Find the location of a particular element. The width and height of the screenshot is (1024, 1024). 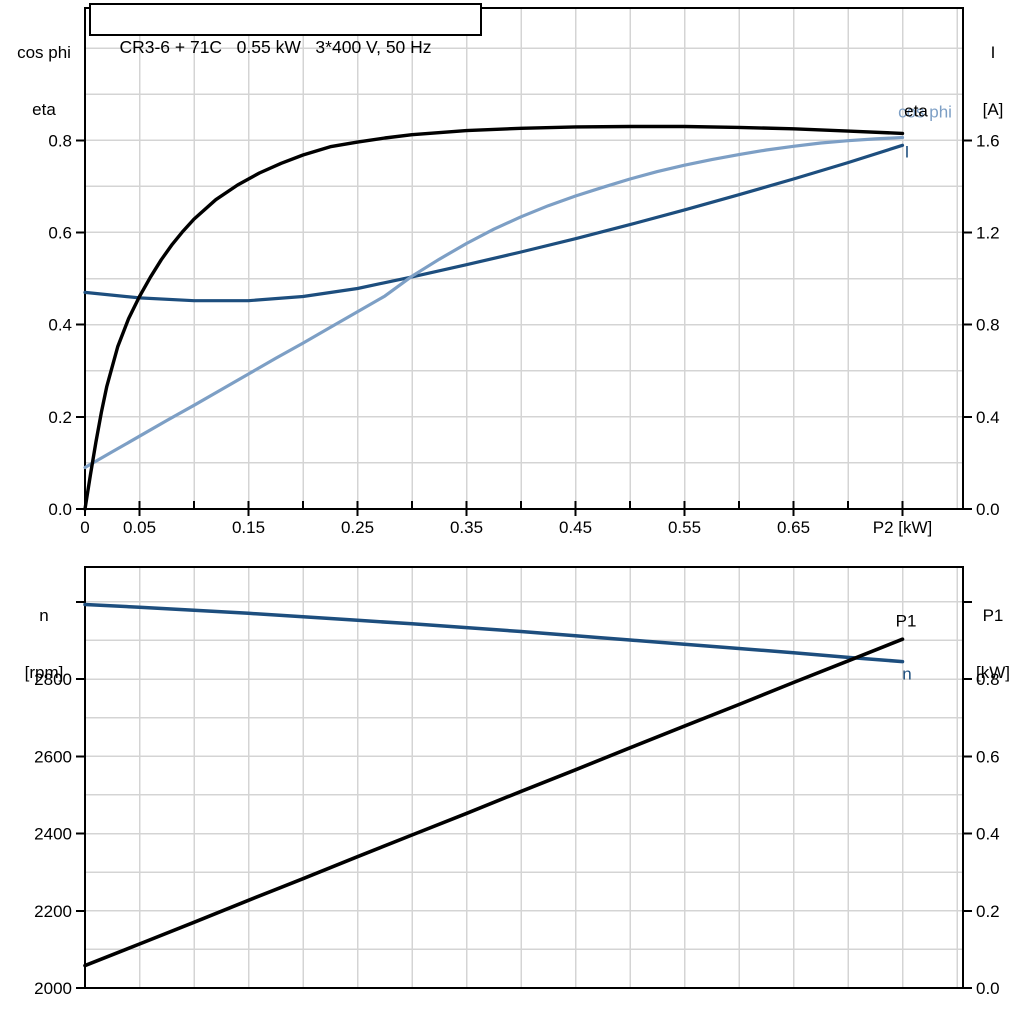

series-i is located at coordinates (494, 223).